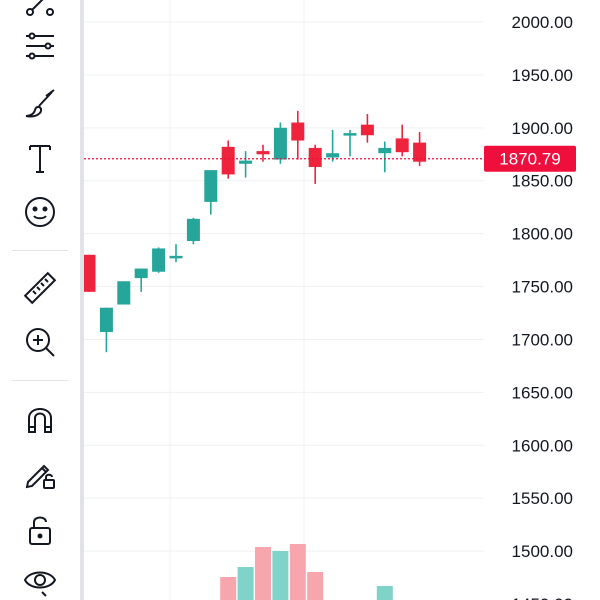 This screenshot has height=600, width=600. Describe the element at coordinates (542, 234) in the screenshot. I see `price-tick-label: 1800.00` at that location.